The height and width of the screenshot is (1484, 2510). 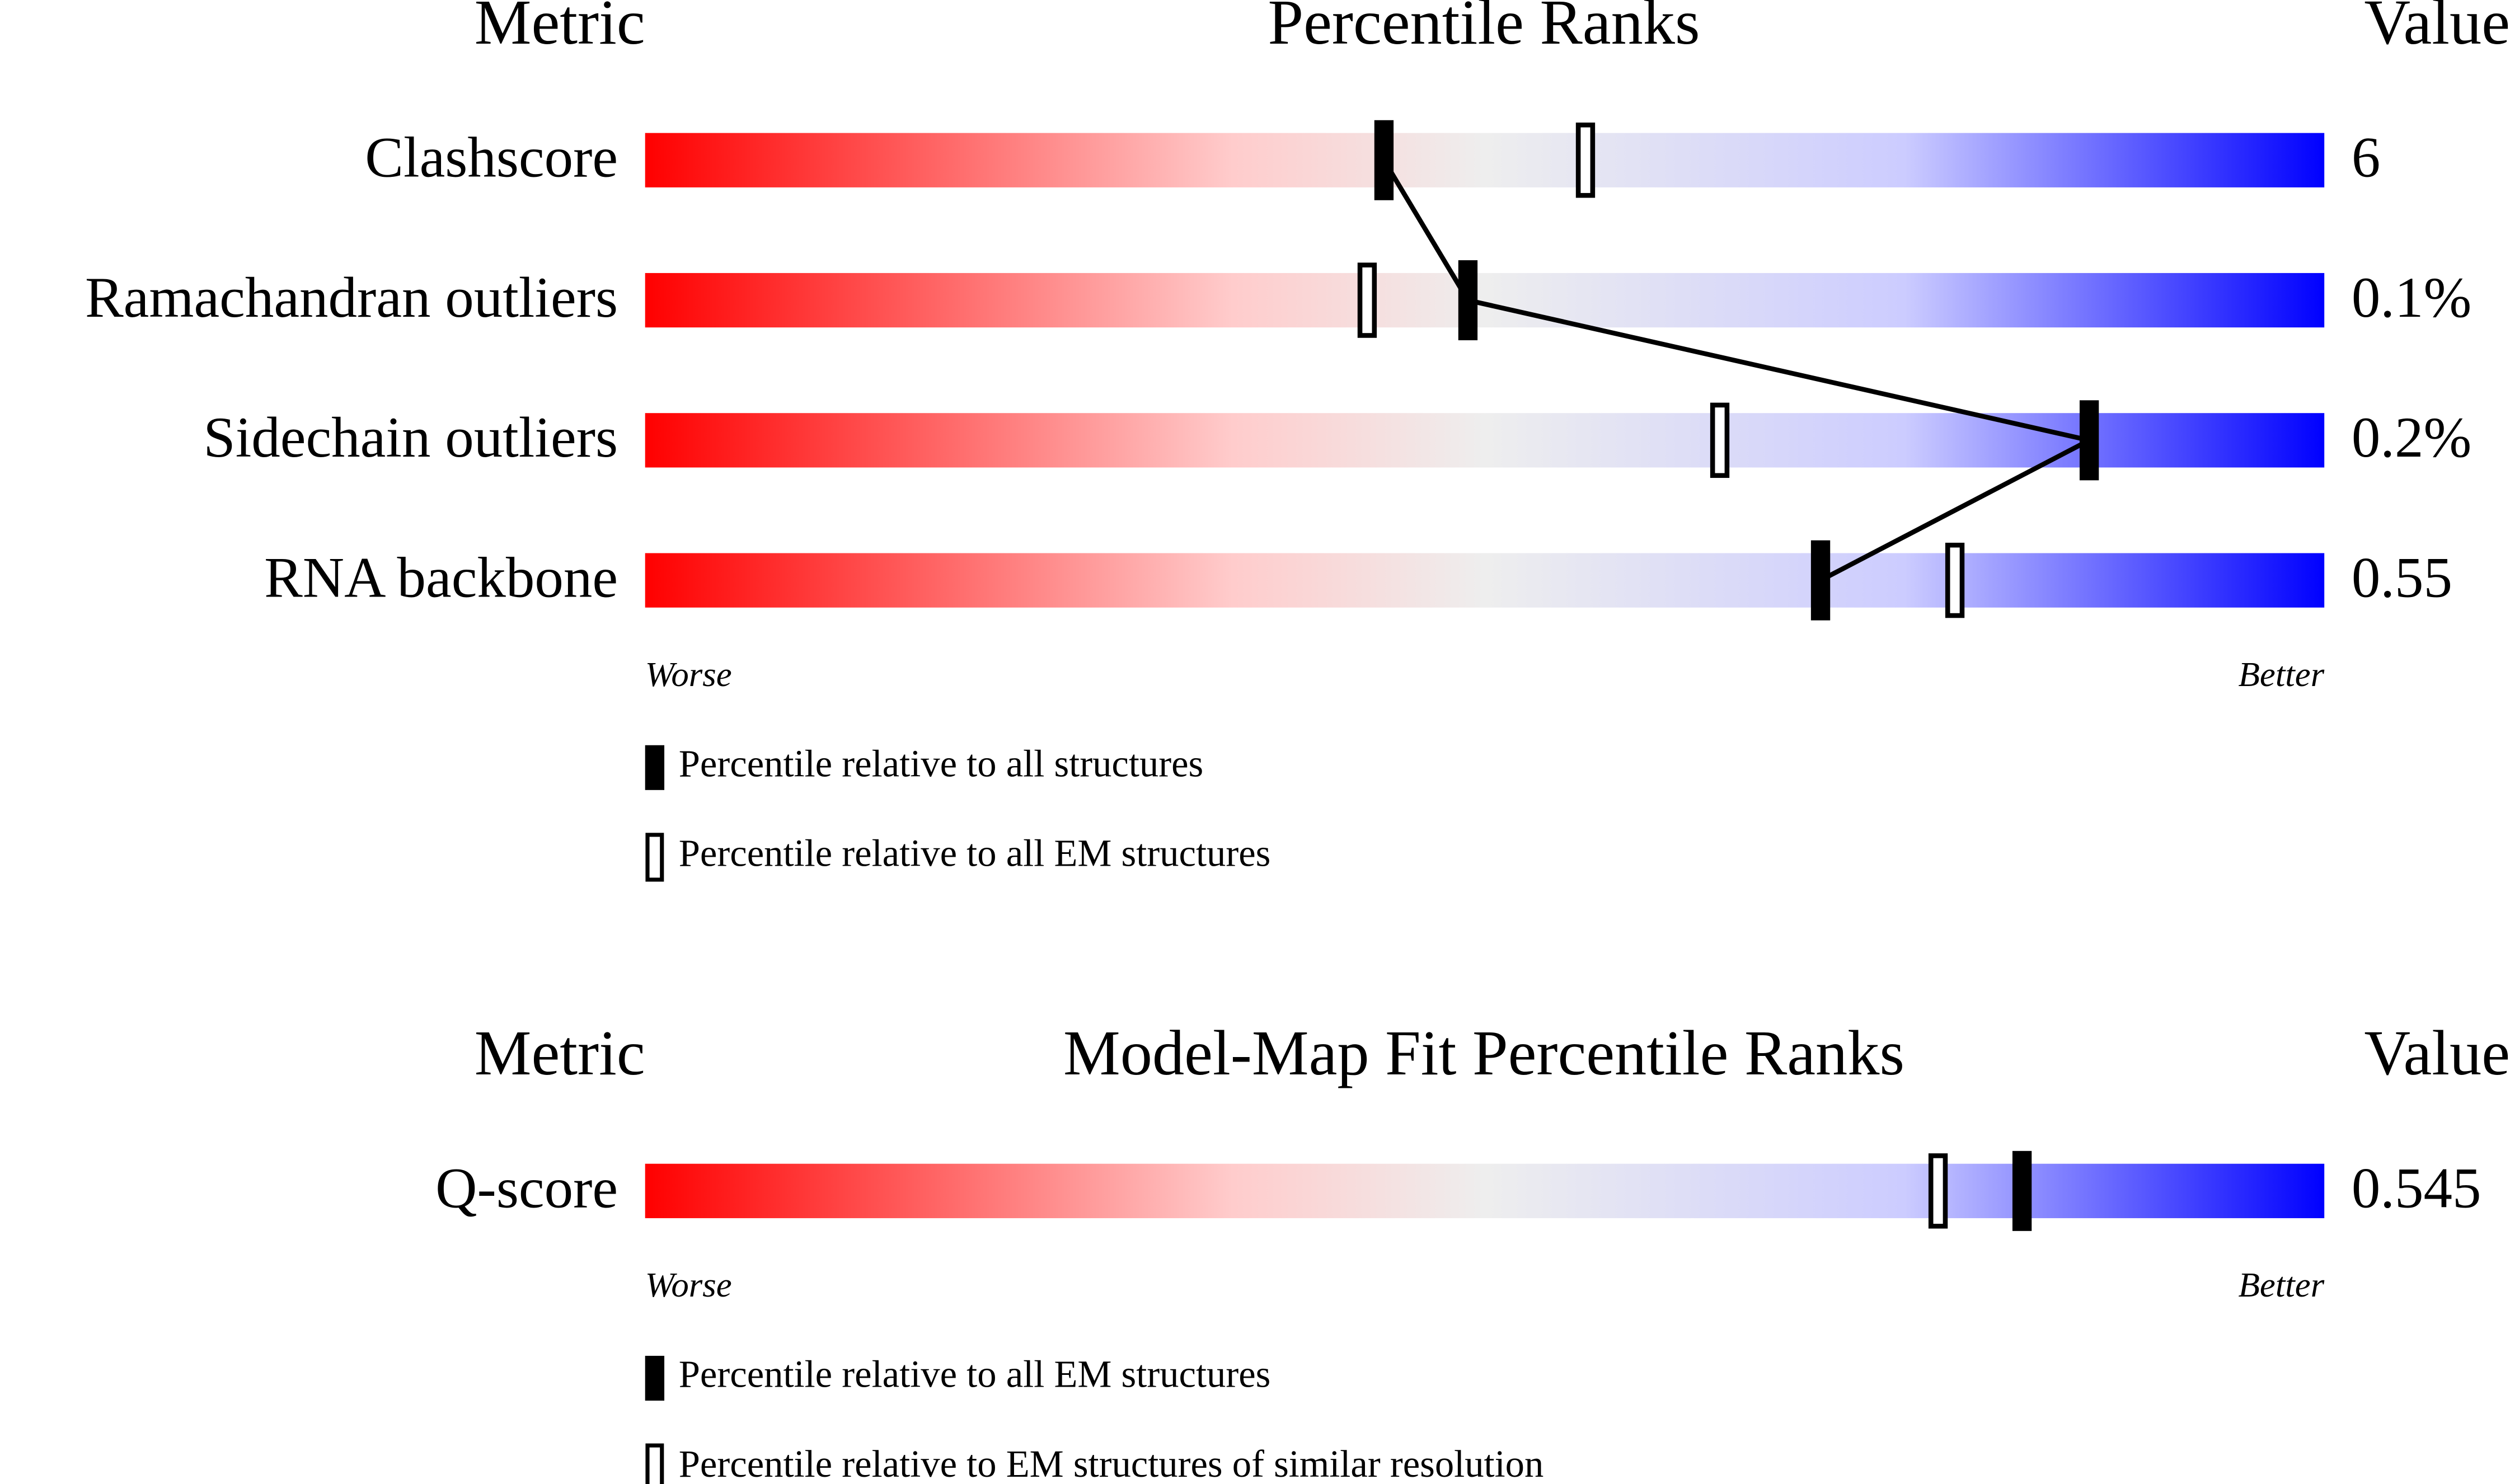 I want to click on metric-label: Sidechain outliers, so click(x=411, y=437).